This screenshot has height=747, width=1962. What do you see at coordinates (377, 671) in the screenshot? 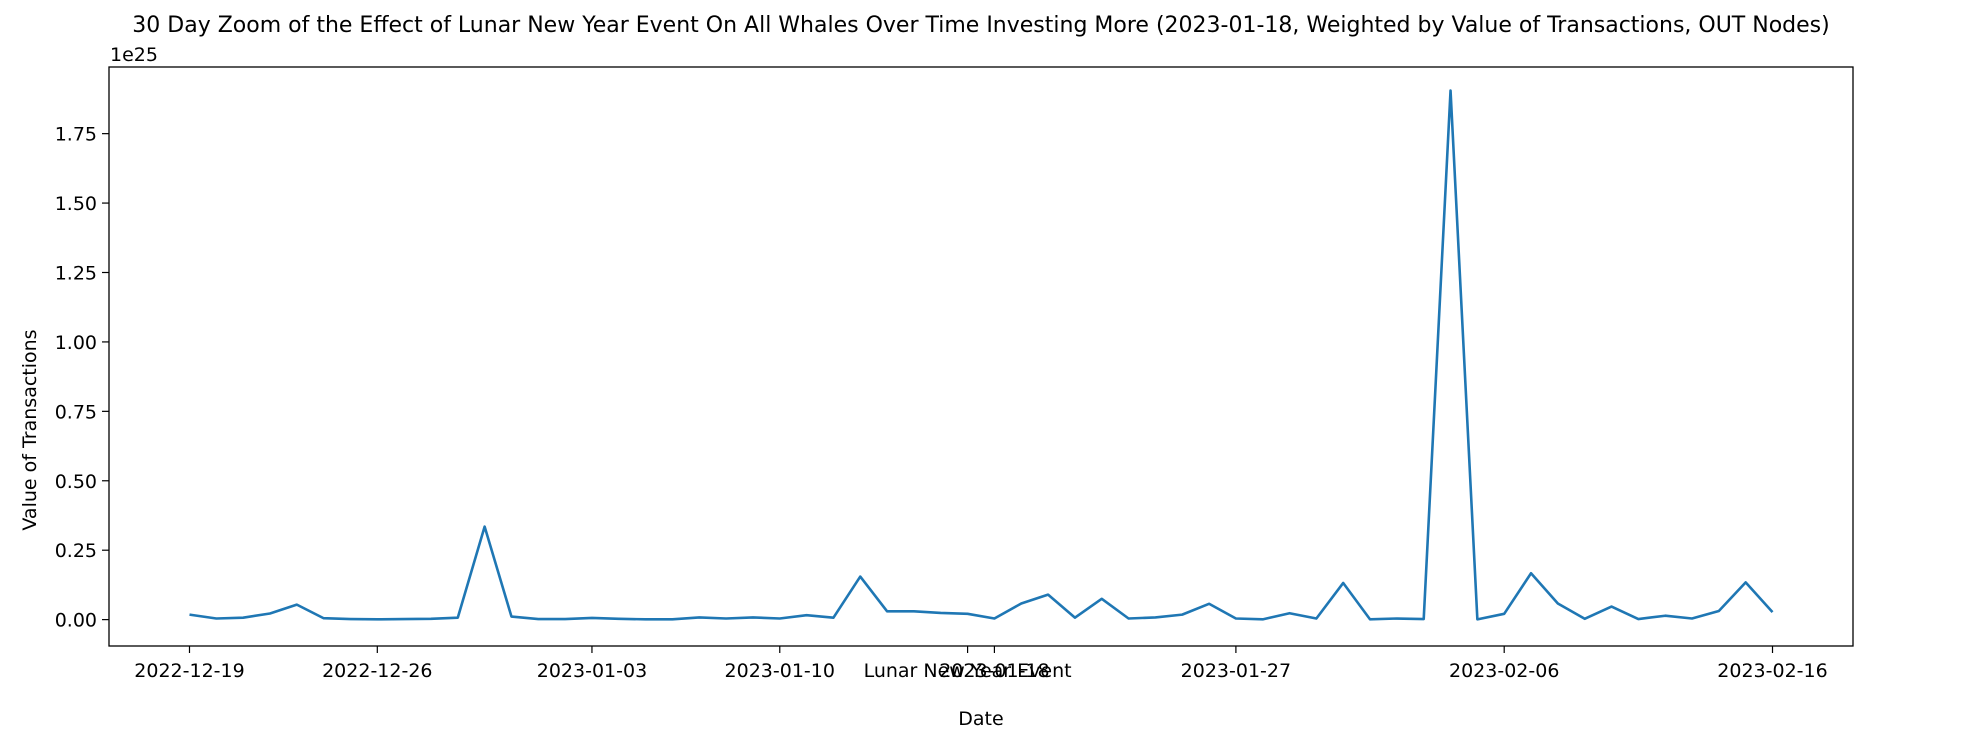
I see `x-tick-label: 2022-12-26` at bounding box center [377, 671].